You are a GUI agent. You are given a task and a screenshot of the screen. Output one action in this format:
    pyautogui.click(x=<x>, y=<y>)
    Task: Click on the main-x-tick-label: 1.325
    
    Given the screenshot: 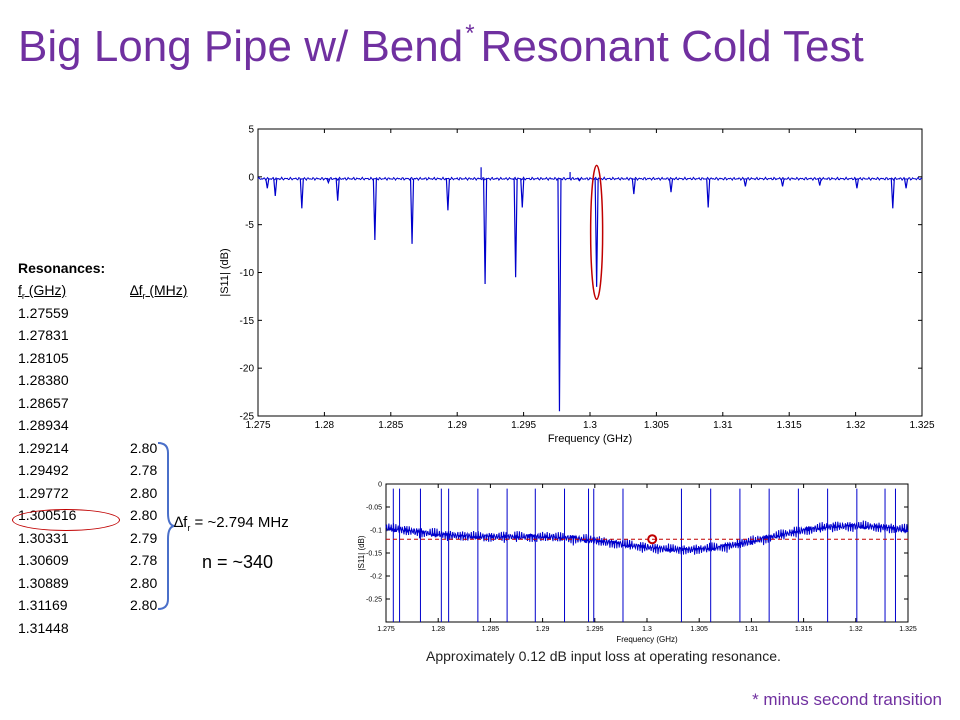 What is the action you would take?
    pyautogui.click(x=921, y=425)
    